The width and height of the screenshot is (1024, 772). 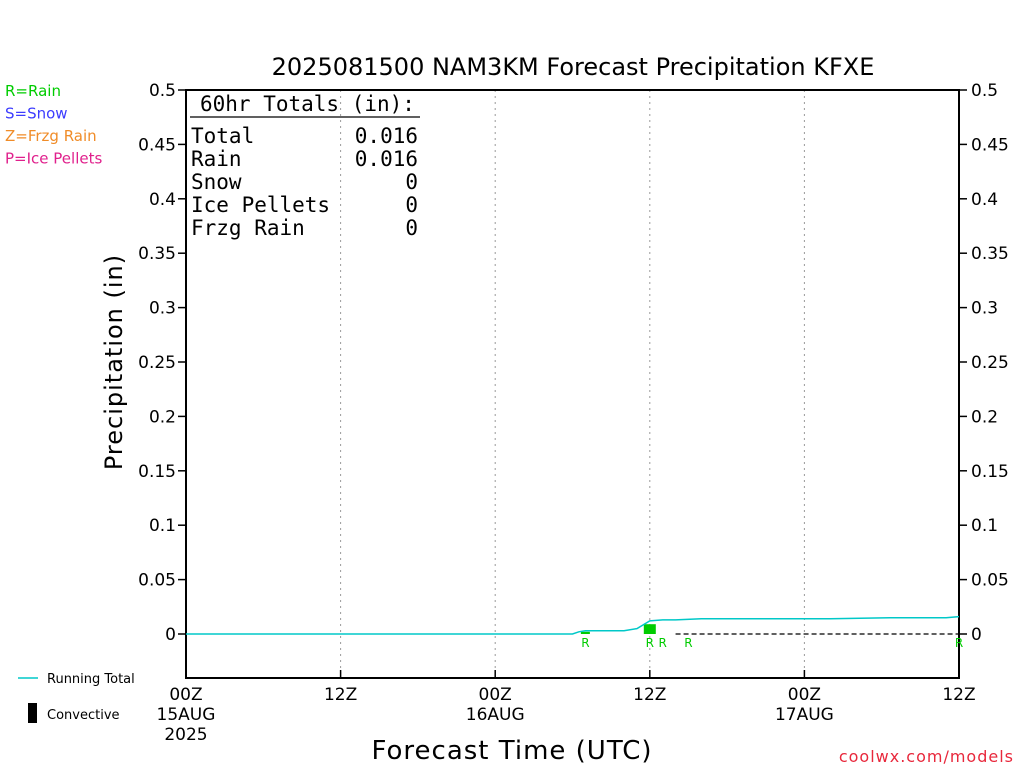 I want to click on y-tick-label-right: 0.1, so click(x=984, y=526).